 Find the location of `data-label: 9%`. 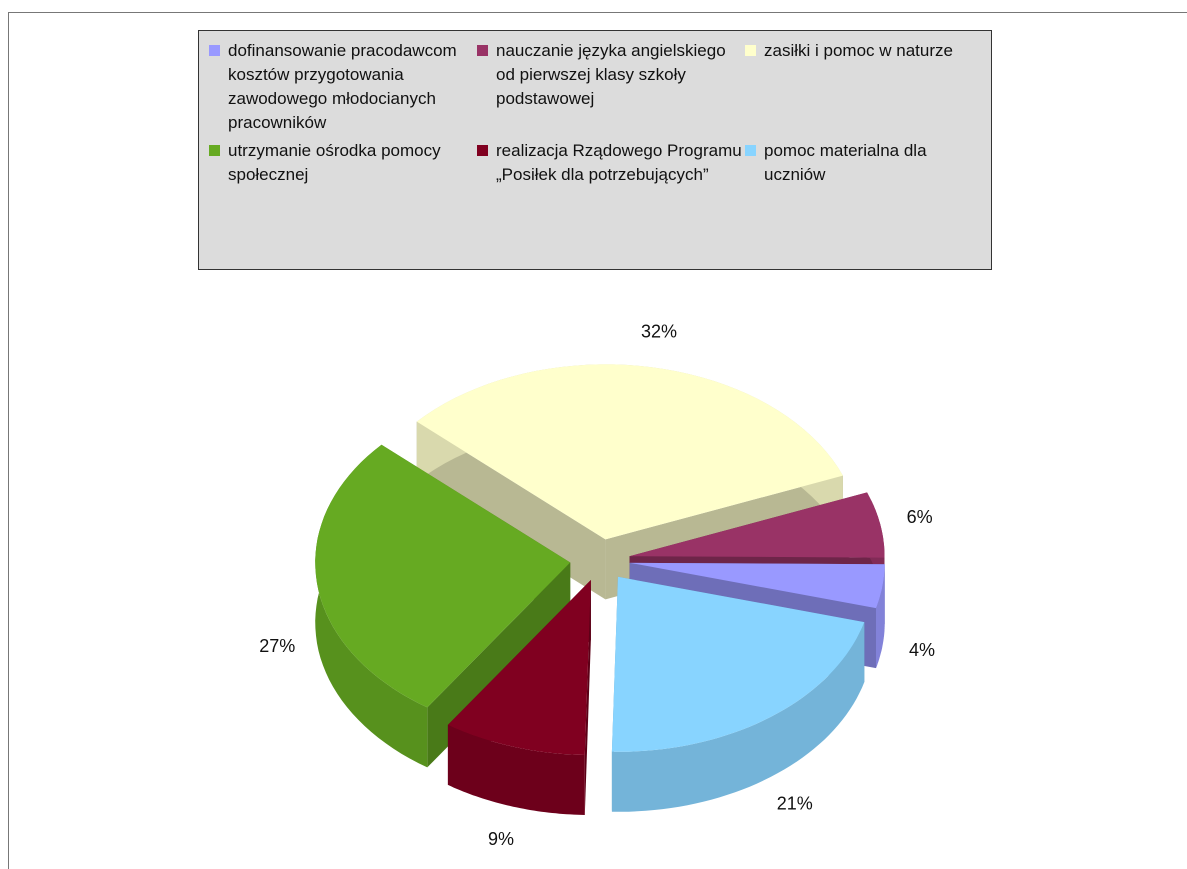

data-label: 9% is located at coordinates (501, 839).